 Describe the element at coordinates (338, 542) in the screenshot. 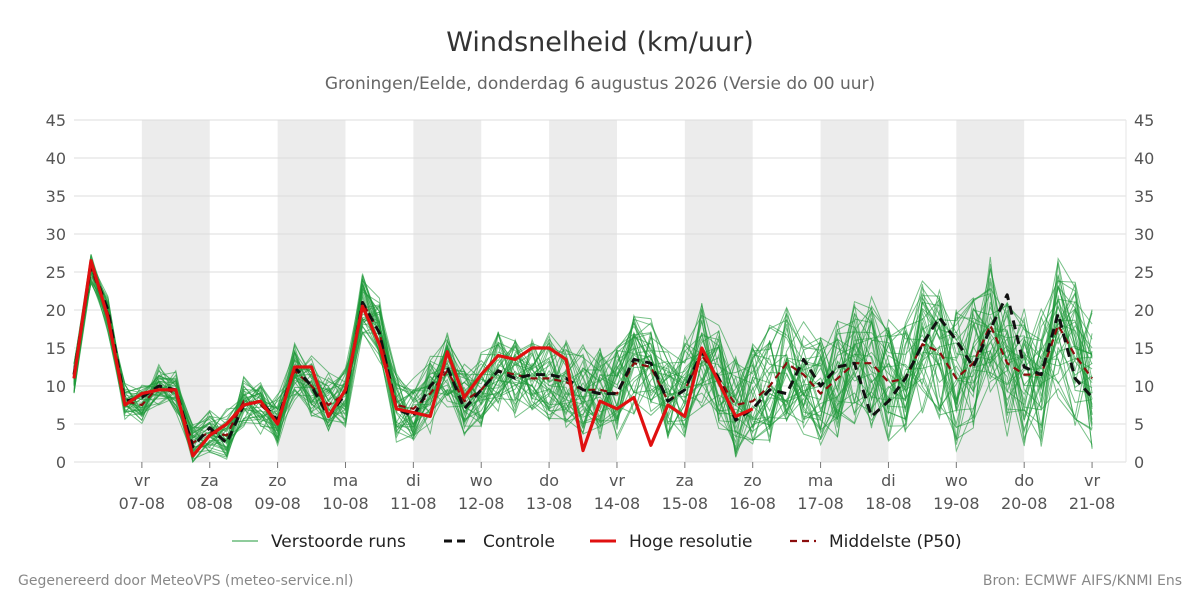

I see `legend-label-ensemble: Verstoorde runs` at that location.